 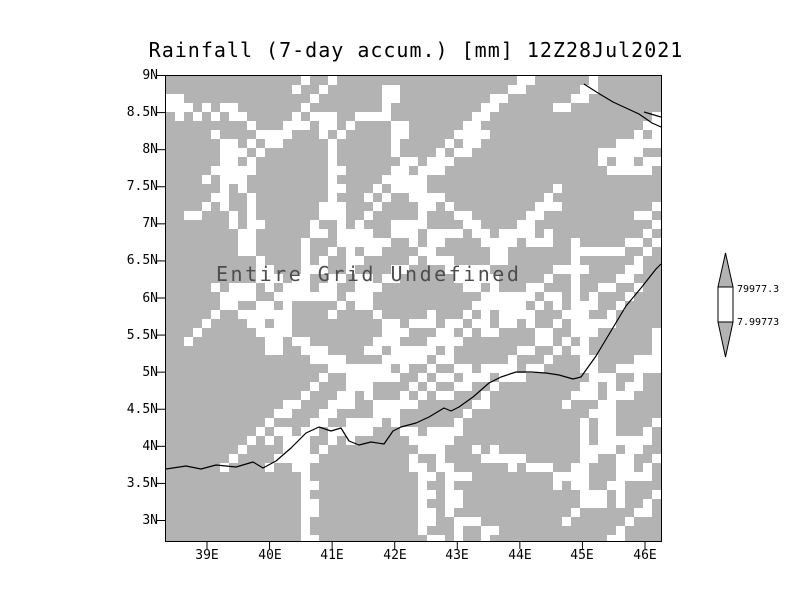 What do you see at coordinates (395, 555) in the screenshot?
I see `x-tick-label: 42E` at bounding box center [395, 555].